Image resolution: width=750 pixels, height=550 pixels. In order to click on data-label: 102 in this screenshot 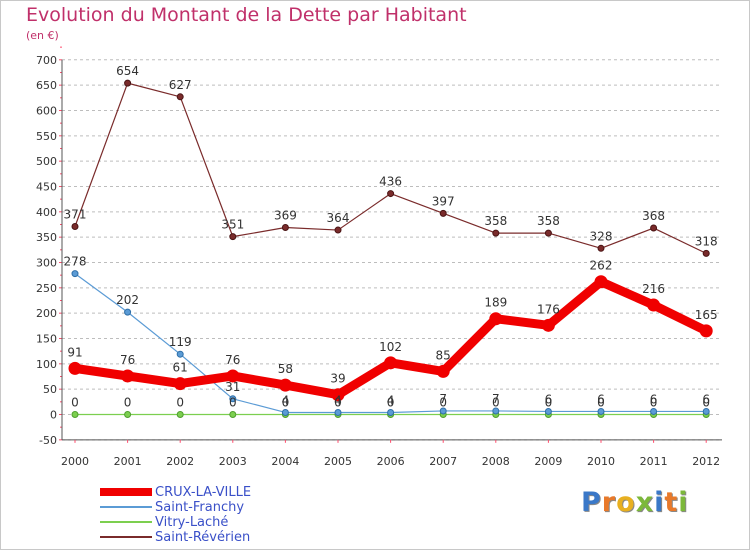, I will do `click(390, 347)`.